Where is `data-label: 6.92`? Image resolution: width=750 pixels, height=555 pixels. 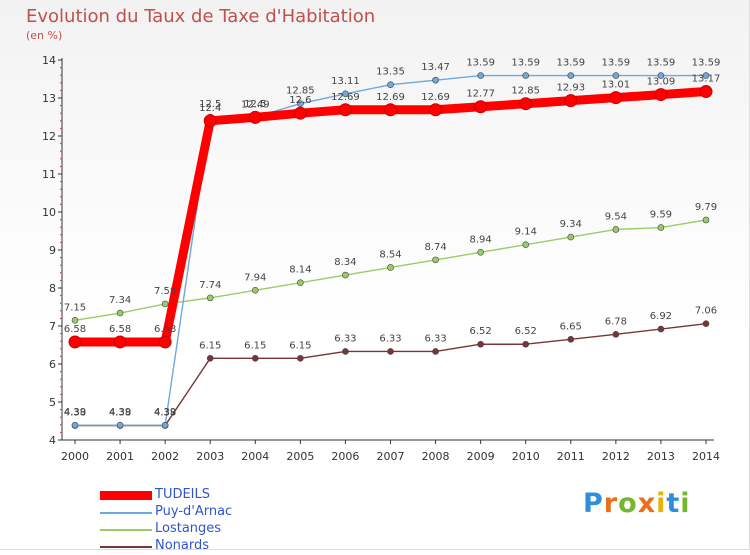 data-label: 6.92 is located at coordinates (661, 316).